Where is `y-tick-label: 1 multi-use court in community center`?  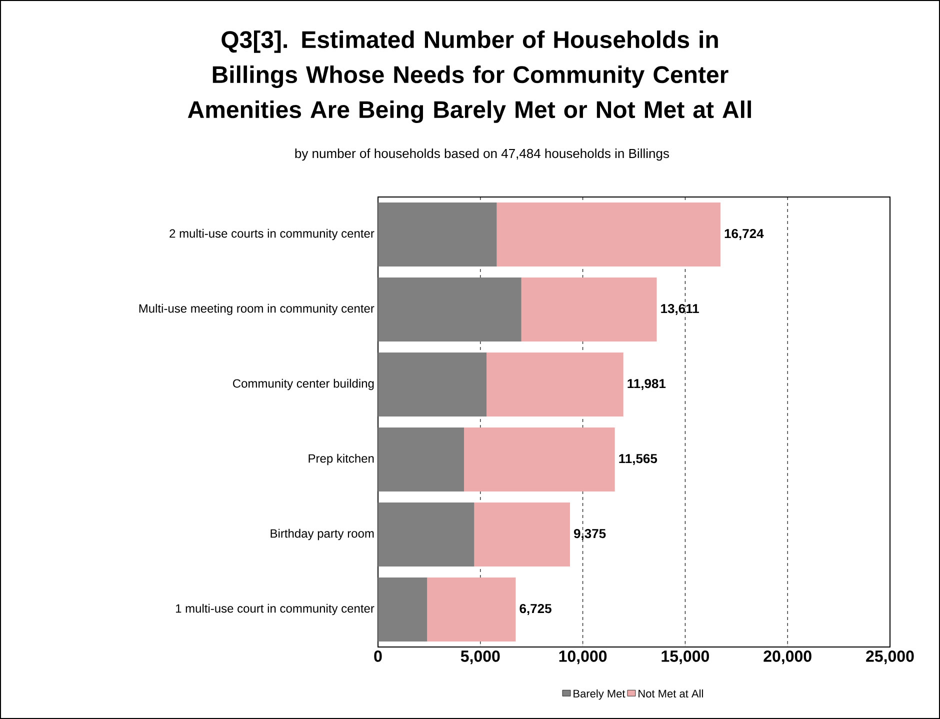
y-tick-label: 1 multi-use court in community center is located at coordinates (275, 610).